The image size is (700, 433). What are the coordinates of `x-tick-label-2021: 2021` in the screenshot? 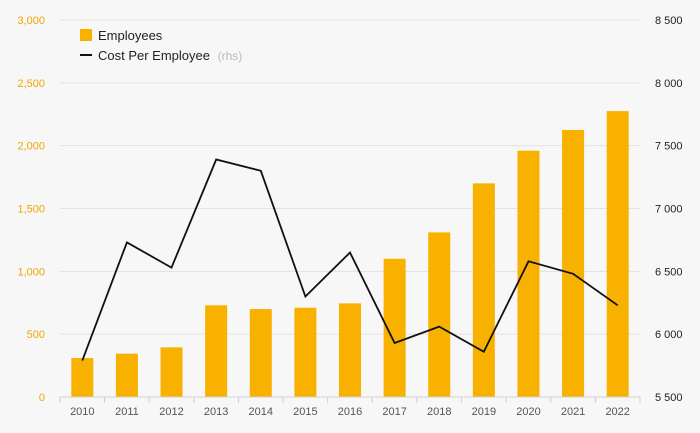 It's located at (573, 412).